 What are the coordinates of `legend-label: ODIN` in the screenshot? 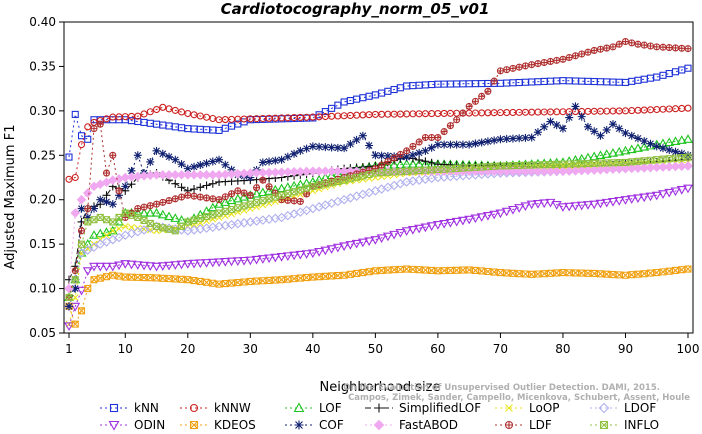 It's located at (149, 425).